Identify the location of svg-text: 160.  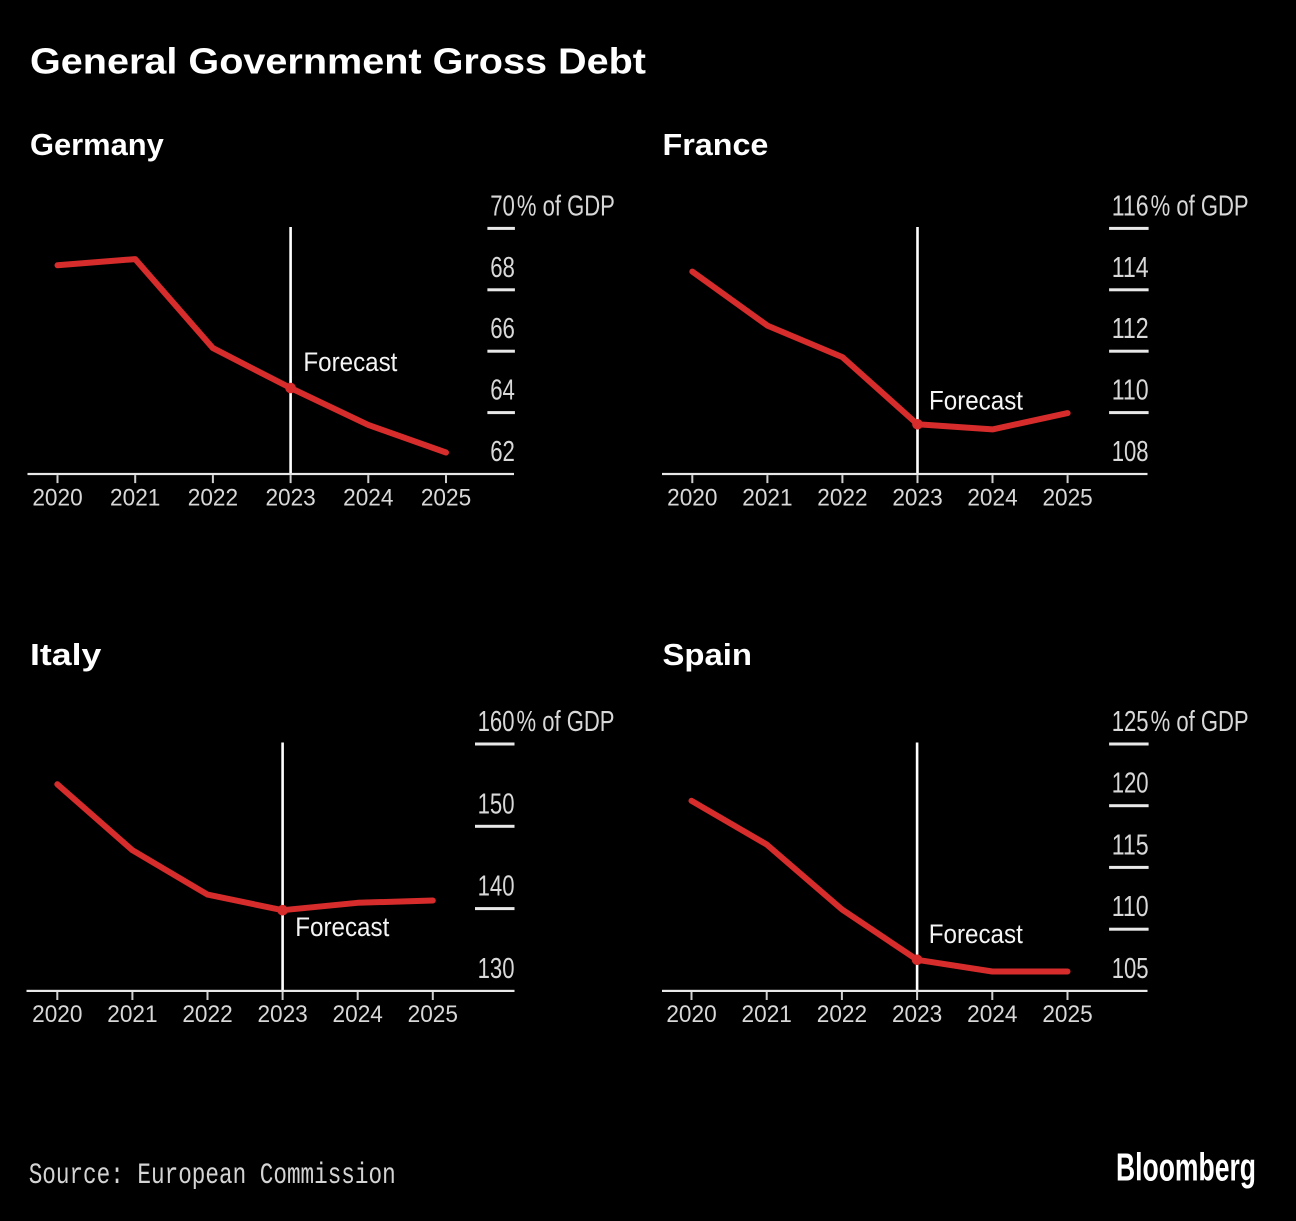
(496, 722).